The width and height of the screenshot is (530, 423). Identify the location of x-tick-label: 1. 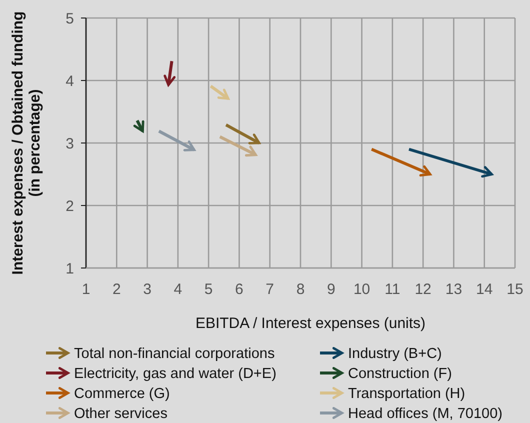
(86, 289).